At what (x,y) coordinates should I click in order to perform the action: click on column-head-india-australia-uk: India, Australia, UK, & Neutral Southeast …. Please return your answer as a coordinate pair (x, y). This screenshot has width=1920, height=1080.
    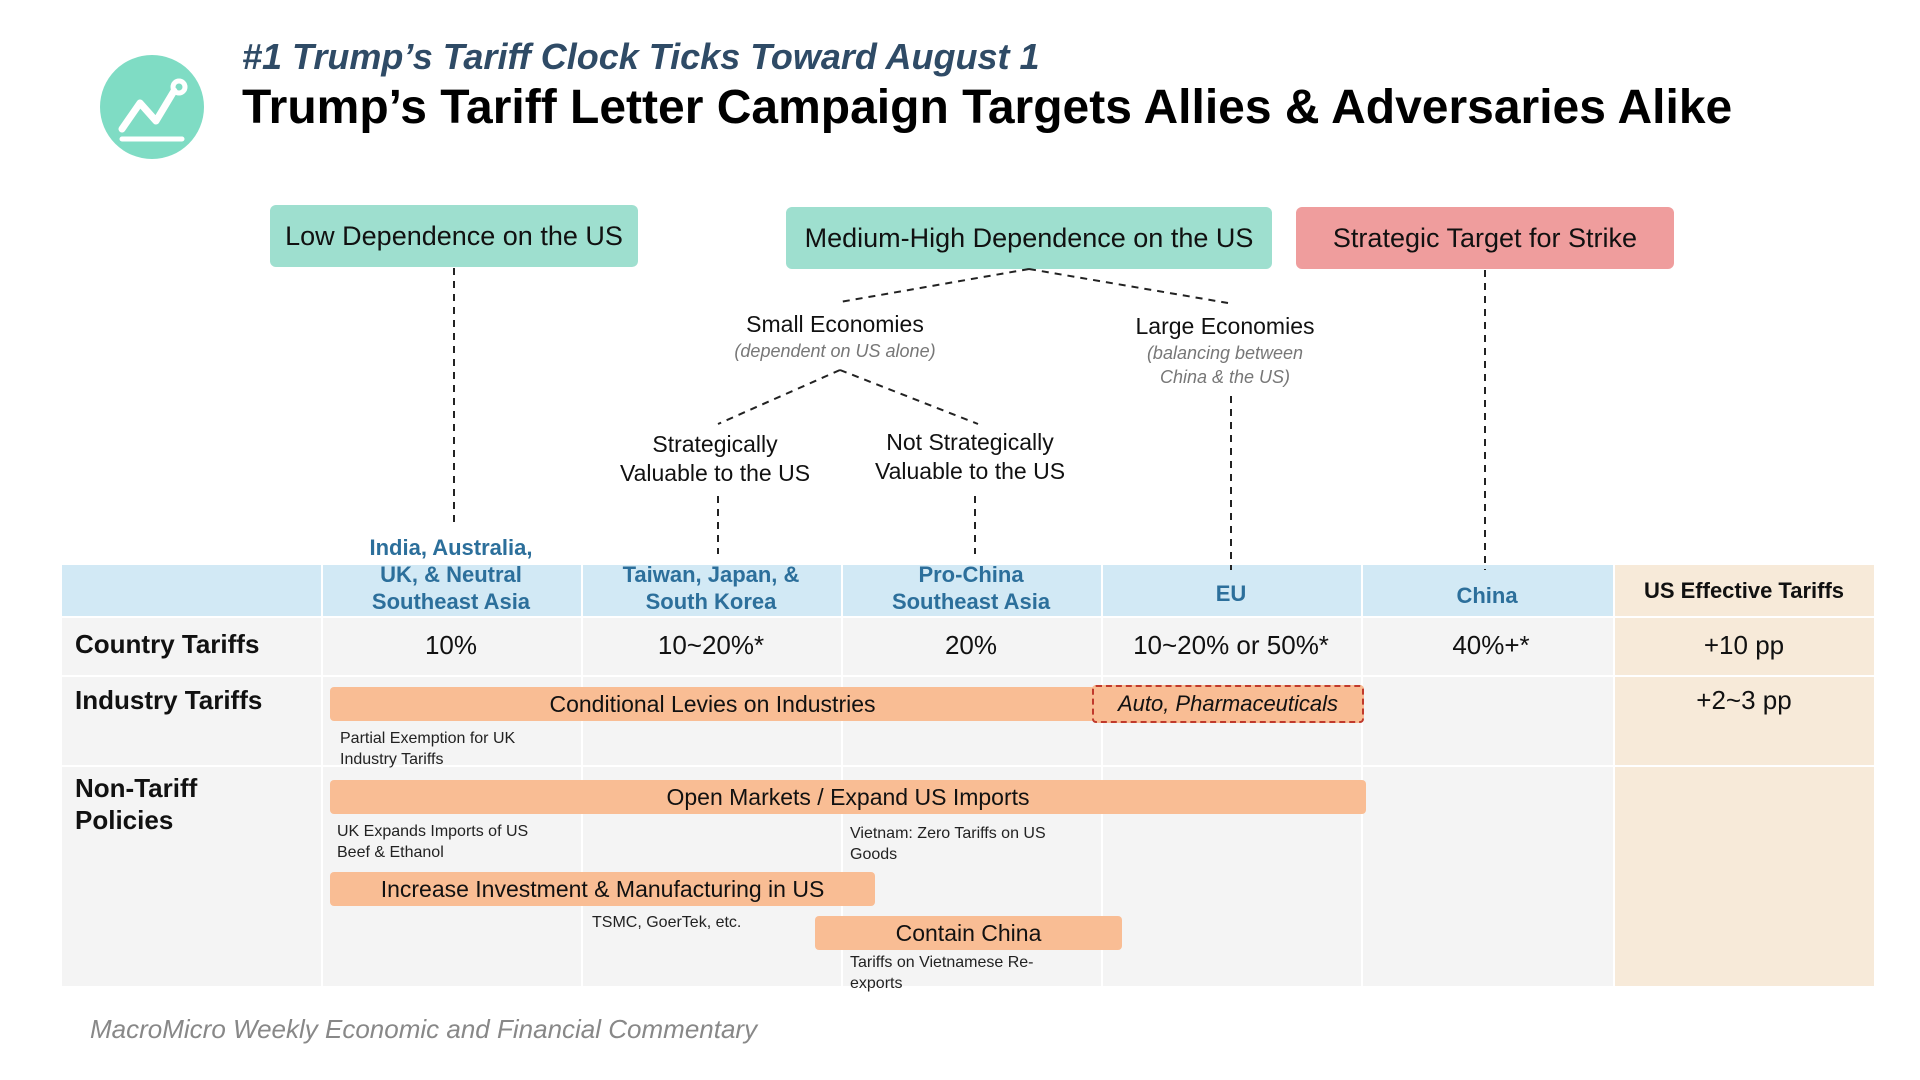
    Looking at the image, I should click on (451, 574).